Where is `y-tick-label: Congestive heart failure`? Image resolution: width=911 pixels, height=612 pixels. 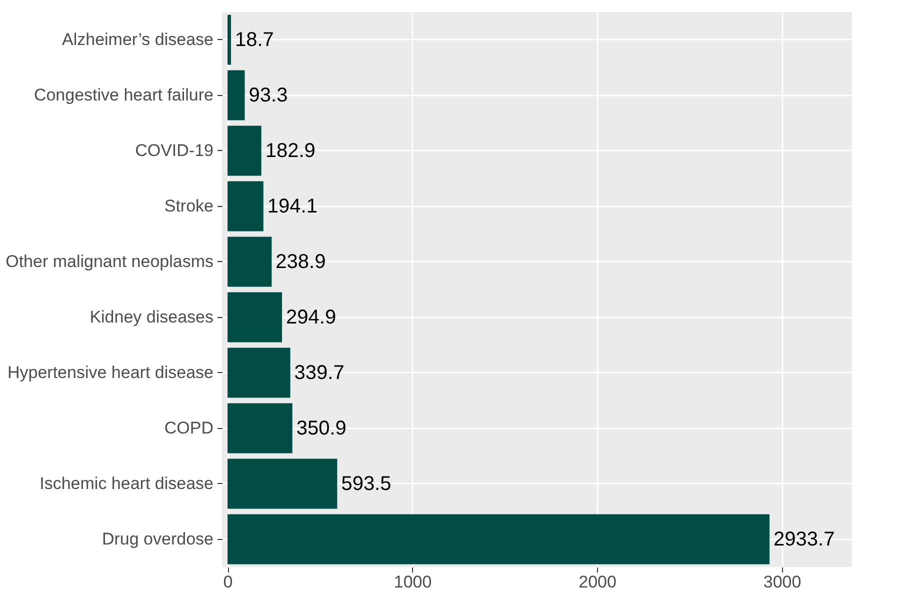 y-tick-label: Congestive heart failure is located at coordinates (124, 94).